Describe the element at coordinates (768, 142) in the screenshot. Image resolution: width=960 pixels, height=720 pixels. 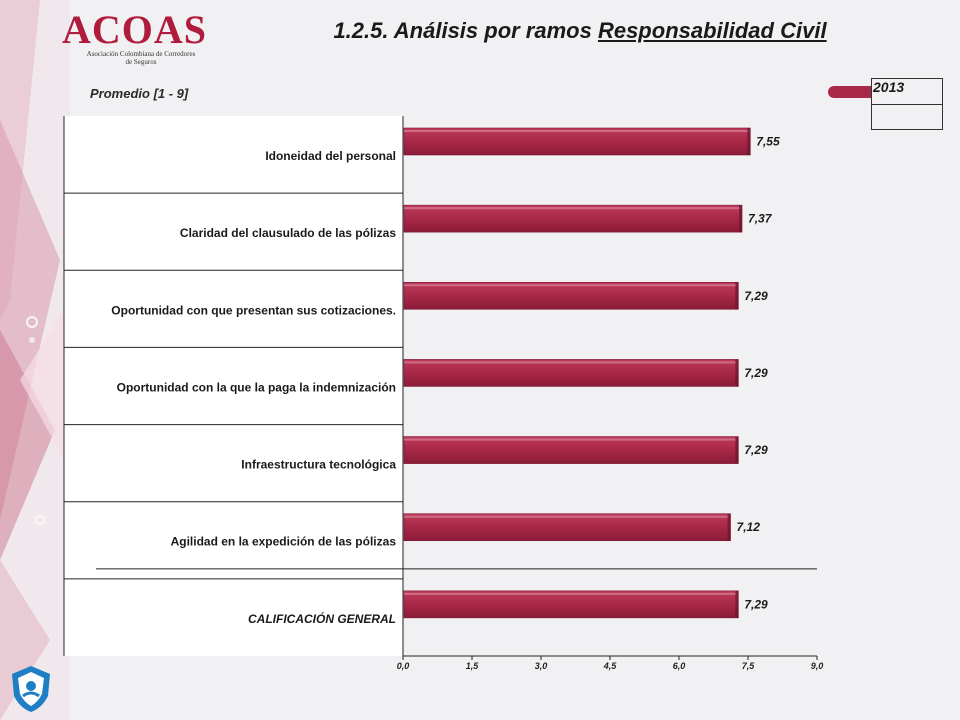
I see `bar-value-label: 7,55` at that location.